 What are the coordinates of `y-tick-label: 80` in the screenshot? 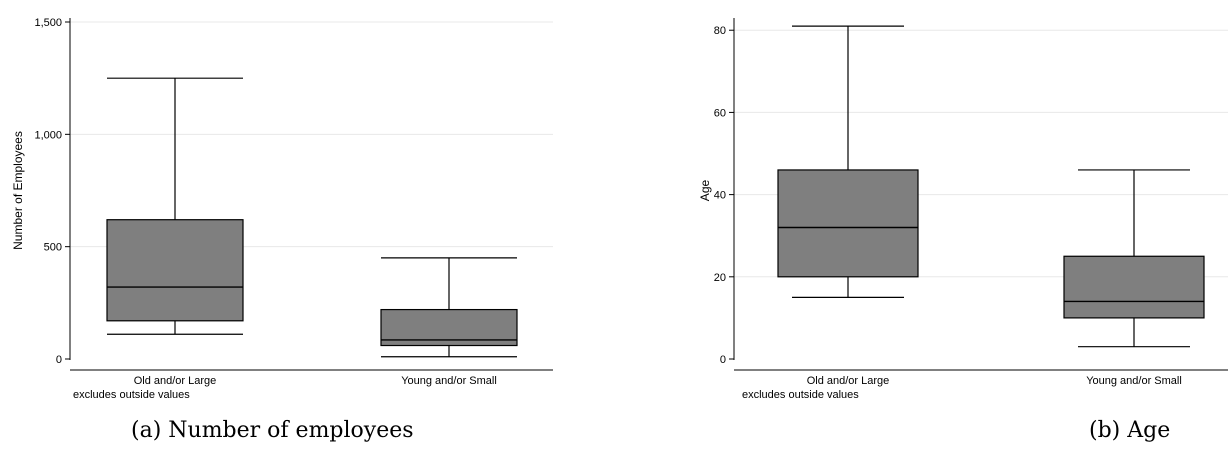 It's located at (720, 31).